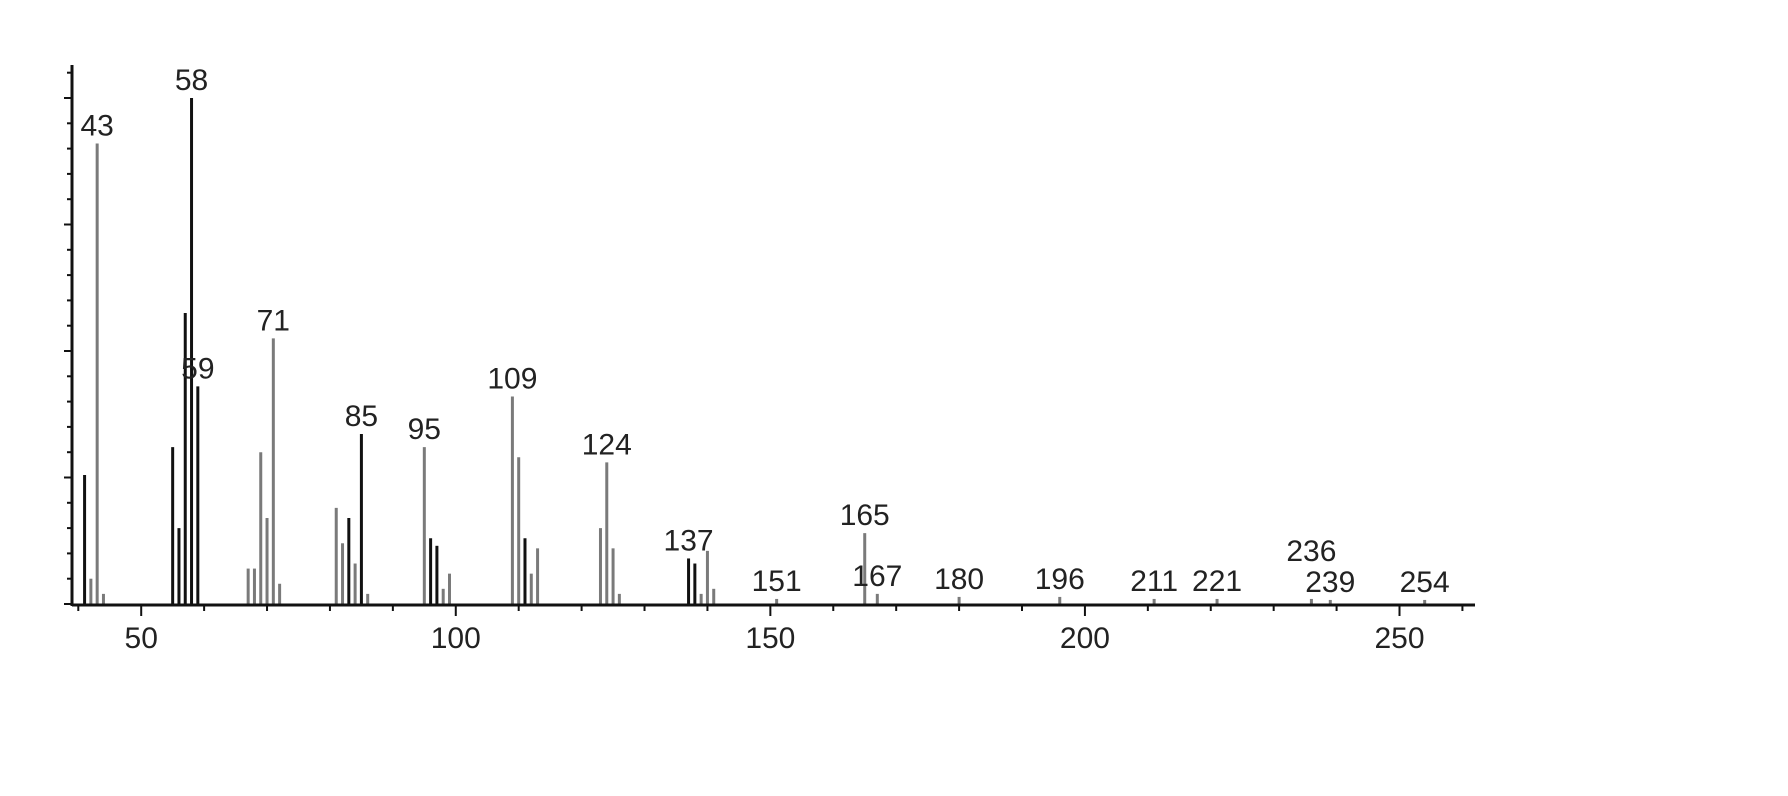 The width and height of the screenshot is (1788, 796). What do you see at coordinates (1330, 582) in the screenshot?
I see `peak-label-239: 239` at bounding box center [1330, 582].